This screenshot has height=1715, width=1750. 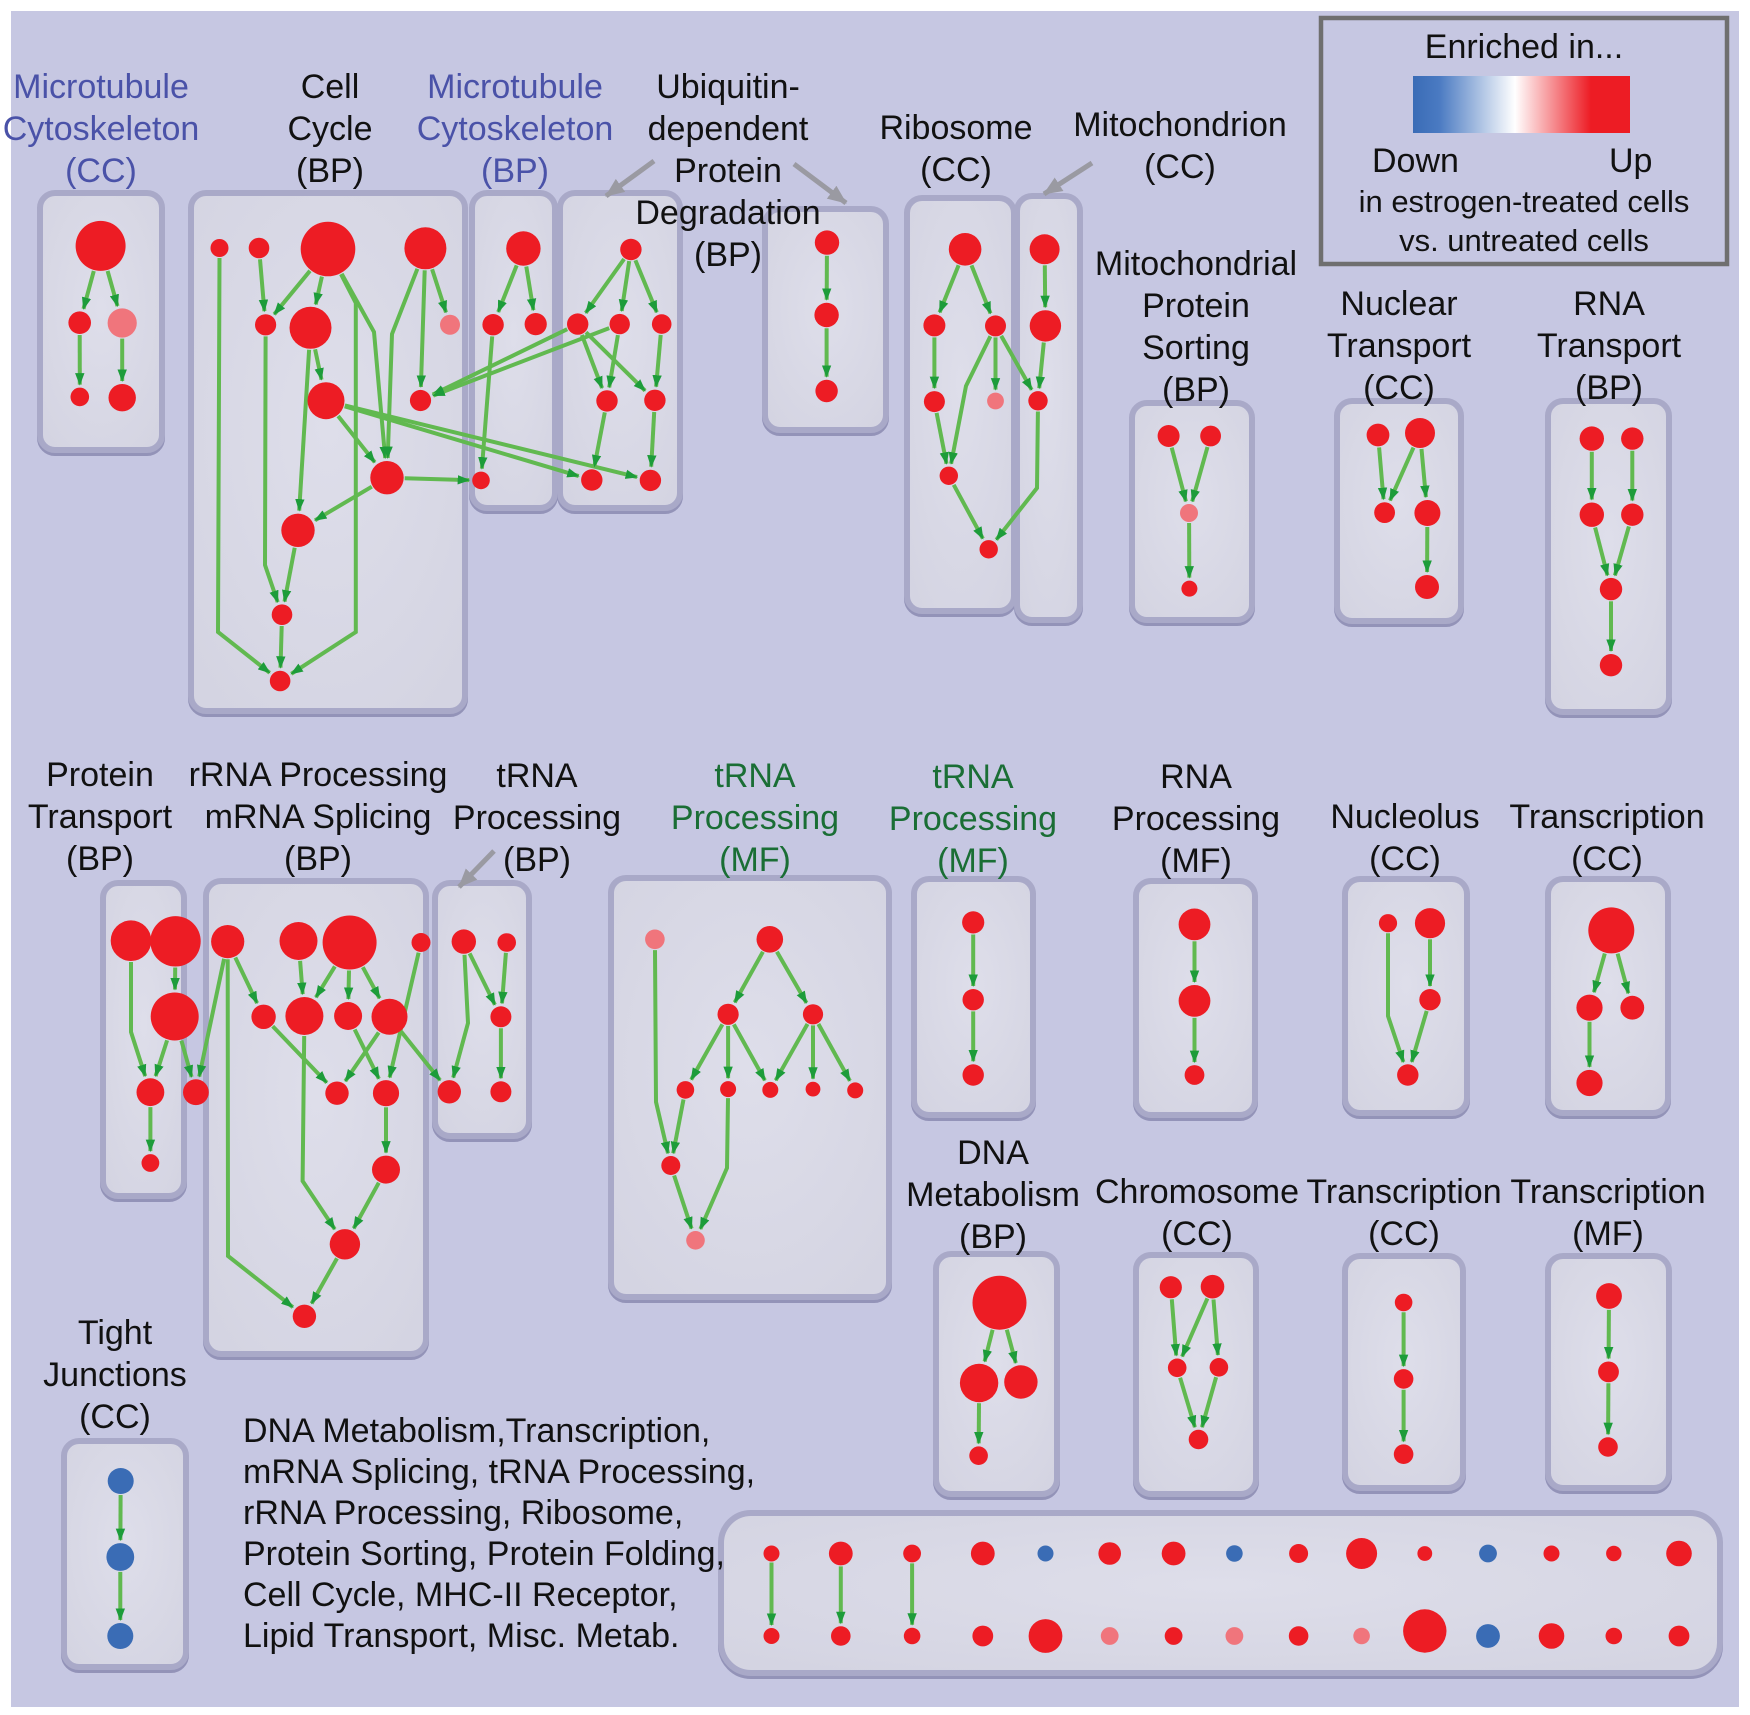 I want to click on svg-text: DNA Metabolism,Transcription,, so click(x=476, y=1431).